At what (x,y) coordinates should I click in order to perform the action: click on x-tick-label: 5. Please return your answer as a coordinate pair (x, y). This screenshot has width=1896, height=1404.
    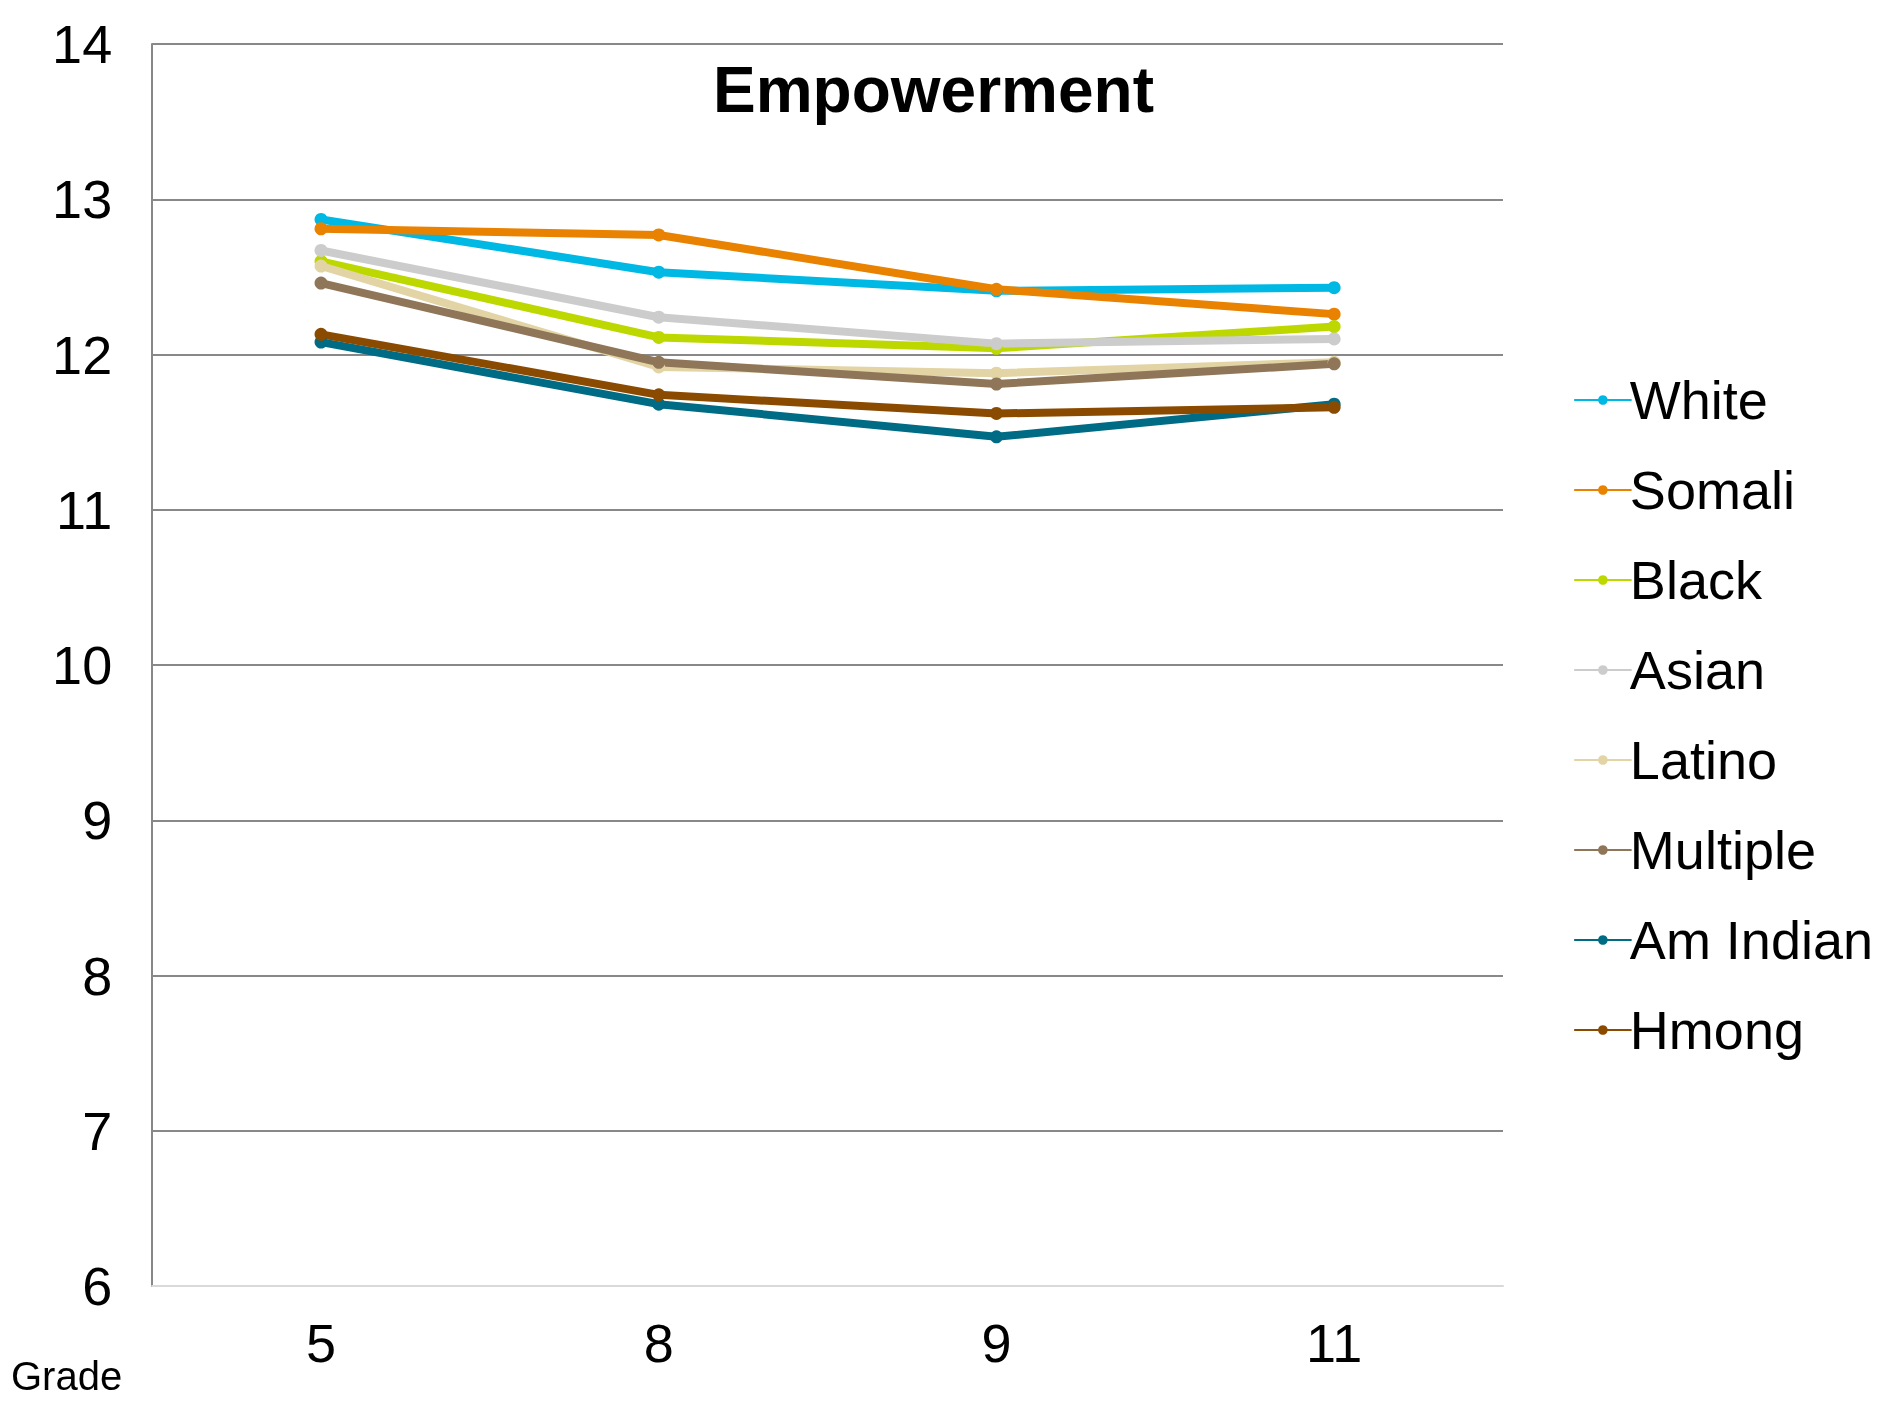
    Looking at the image, I should click on (321, 1343).